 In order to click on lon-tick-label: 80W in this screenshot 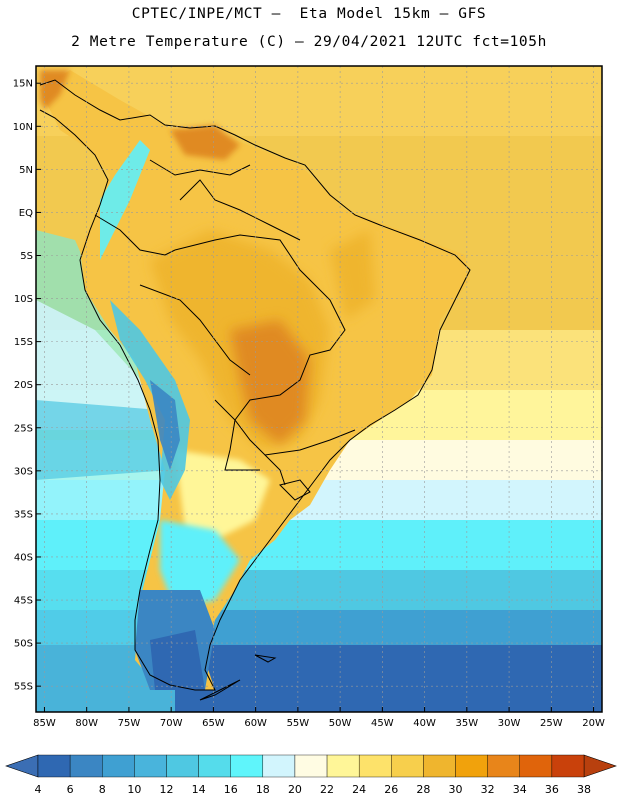, I will do `click(86, 723)`.